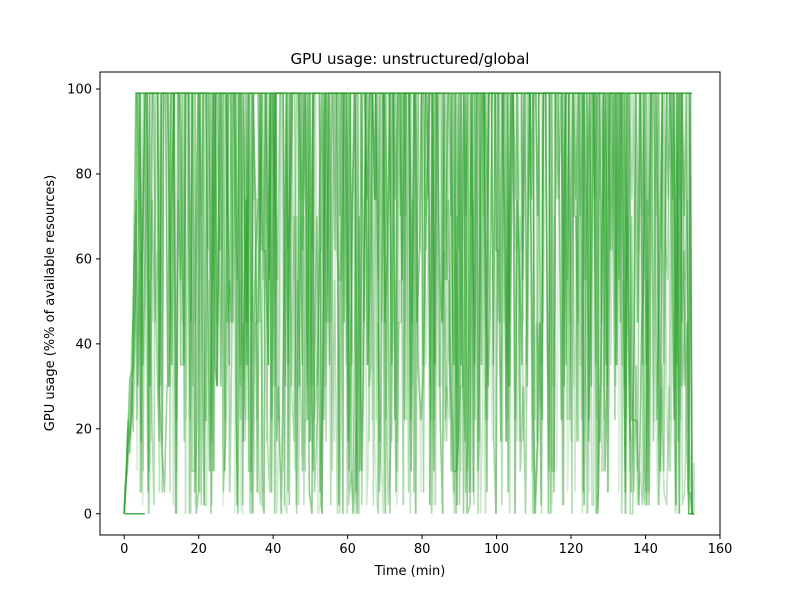 This screenshot has height=600, width=800. I want to click on x-axis-label: Time (min), so click(410, 571).